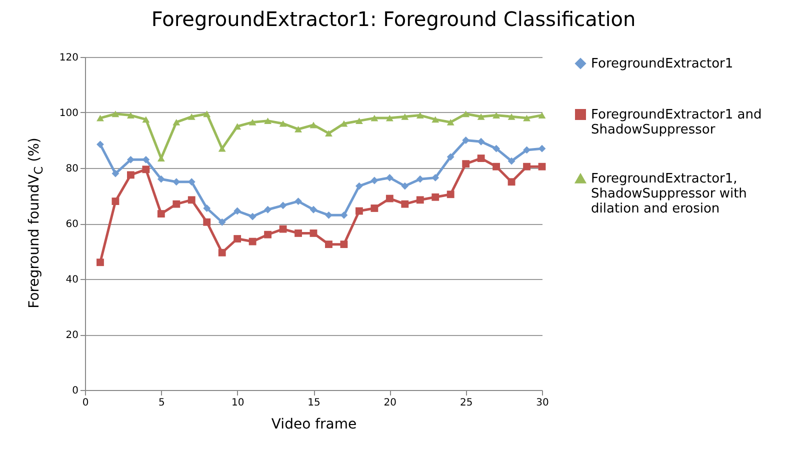  I want to click on x-tick-label: 0, so click(85, 403).